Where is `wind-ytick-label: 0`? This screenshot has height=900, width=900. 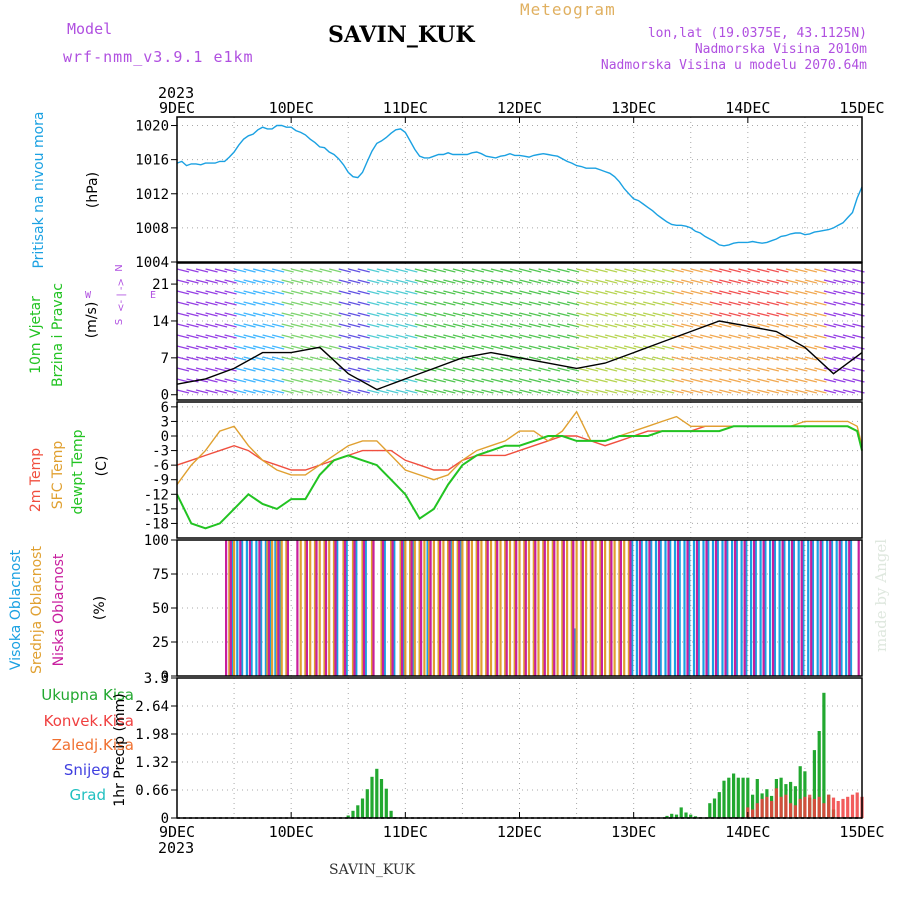
wind-ytick-label: 0 is located at coordinates (165, 396).